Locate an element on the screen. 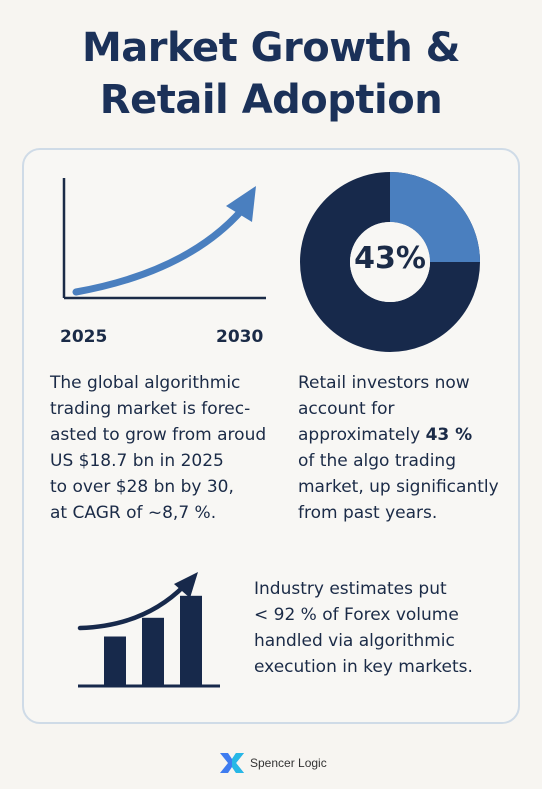 The height and width of the screenshot is (789, 542). forex-line: handled via algorithmic is located at coordinates (354, 641).